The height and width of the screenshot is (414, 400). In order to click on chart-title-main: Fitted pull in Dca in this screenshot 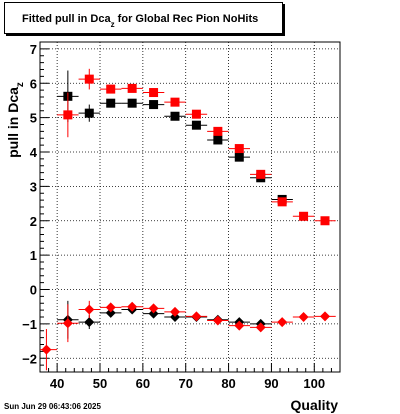, I will do `click(66, 19)`.